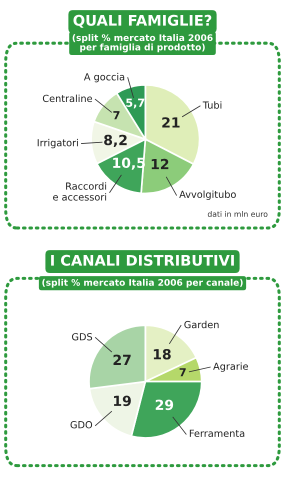 Image resolution: width=285 pixels, height=480 pixels. Describe the element at coordinates (115, 141) in the screenshot. I see `data-label: 8,2` at that location.